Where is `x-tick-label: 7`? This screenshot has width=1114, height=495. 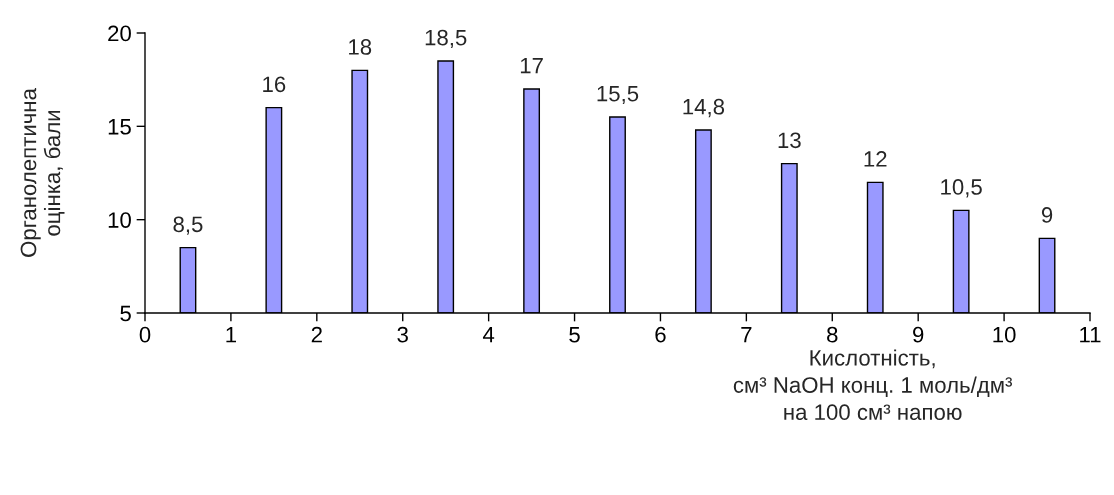 x-tick-label: 7 is located at coordinates (746, 335).